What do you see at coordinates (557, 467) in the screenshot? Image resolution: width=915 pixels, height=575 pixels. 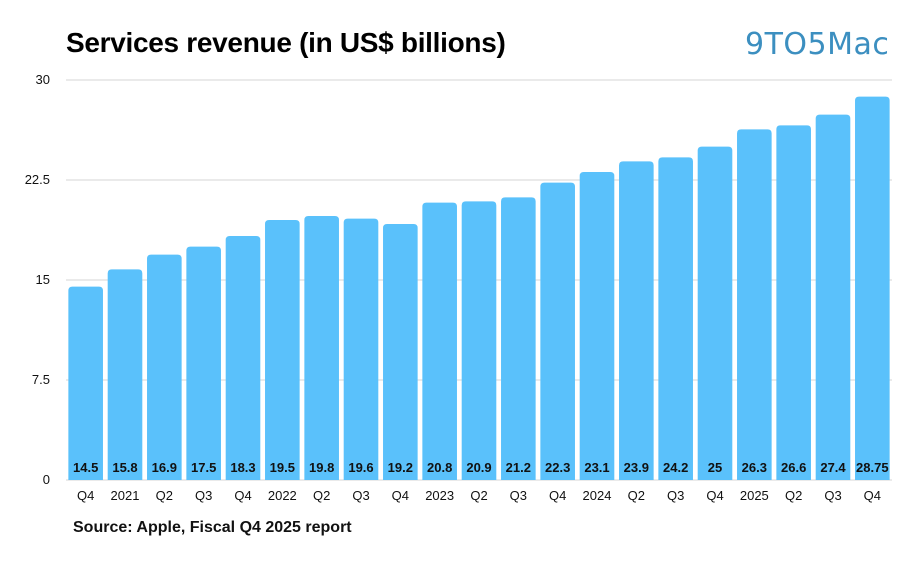 I see `bar-value-label: 22.3` at bounding box center [557, 467].